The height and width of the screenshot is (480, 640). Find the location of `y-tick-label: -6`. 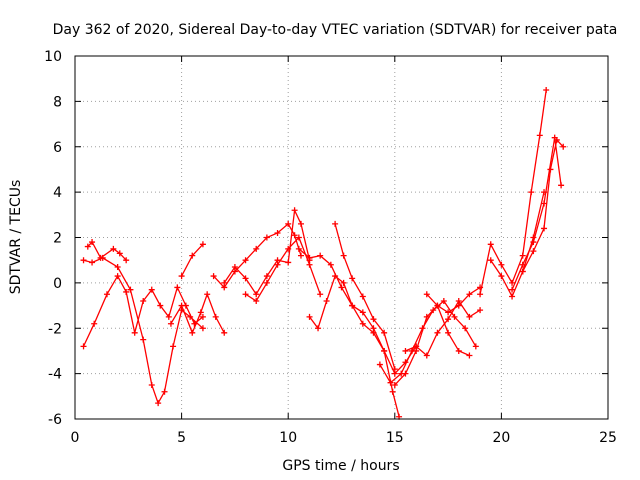

y-tick-label: -6 is located at coordinates (55, 420).